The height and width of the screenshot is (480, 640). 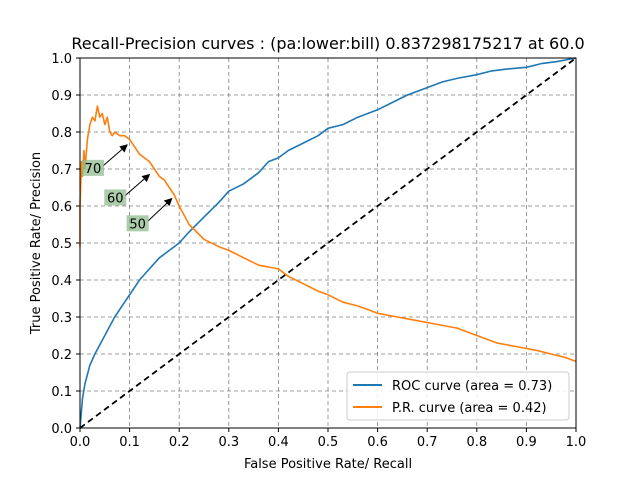 I want to click on x-tick-label: 0.2, so click(x=179, y=442).